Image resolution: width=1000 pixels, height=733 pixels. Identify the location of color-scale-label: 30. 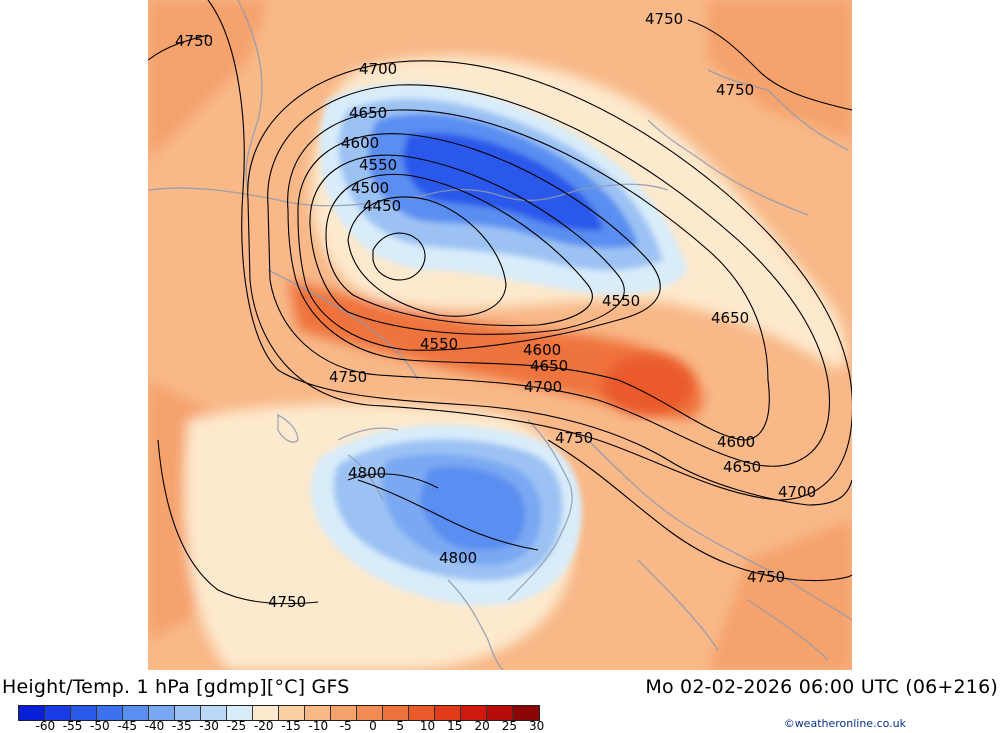
(537, 726).